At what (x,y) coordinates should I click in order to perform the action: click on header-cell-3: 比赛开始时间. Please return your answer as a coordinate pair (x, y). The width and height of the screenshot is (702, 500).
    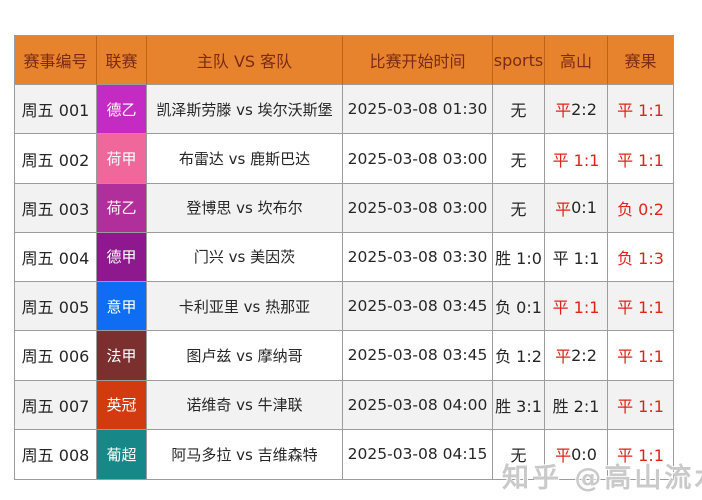
    Looking at the image, I should click on (418, 61).